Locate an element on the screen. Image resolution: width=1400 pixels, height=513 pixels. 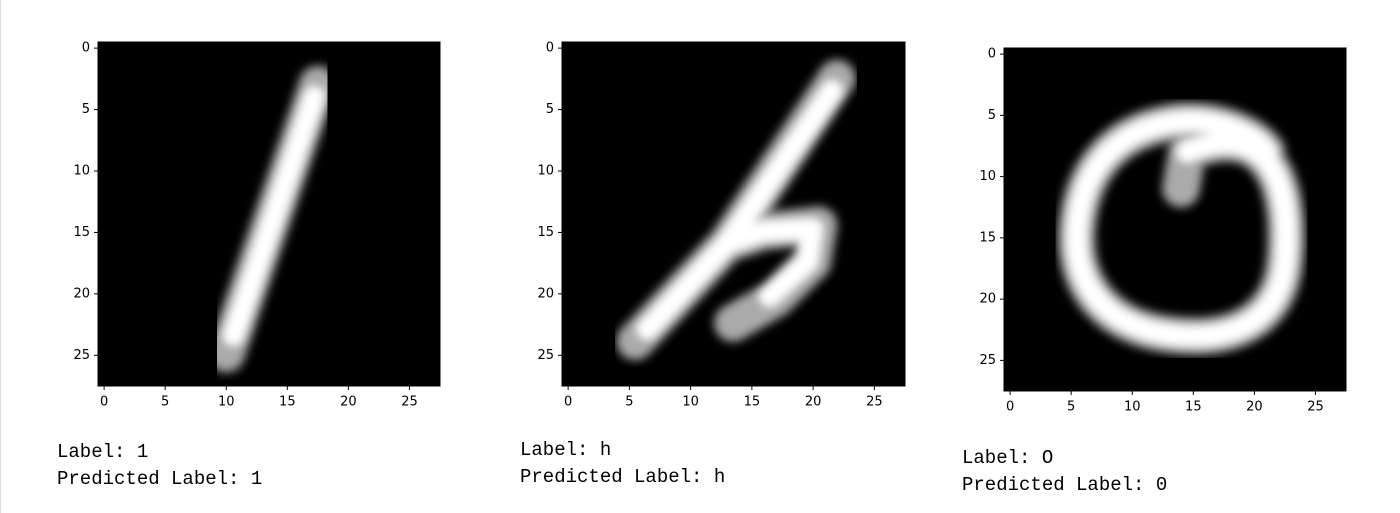
caption: Predicted Label: 0 is located at coordinates (1064, 485).